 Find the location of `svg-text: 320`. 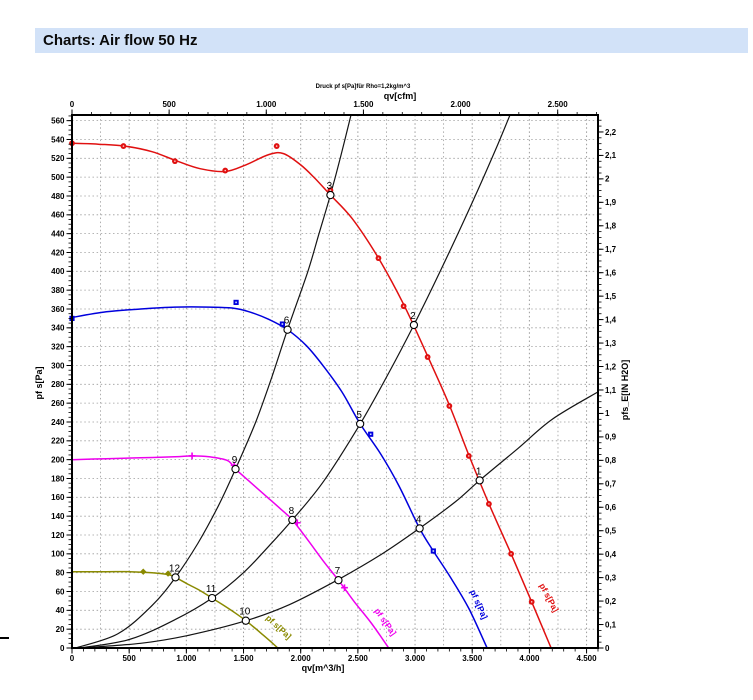

svg-text: 320 is located at coordinates (58, 346).